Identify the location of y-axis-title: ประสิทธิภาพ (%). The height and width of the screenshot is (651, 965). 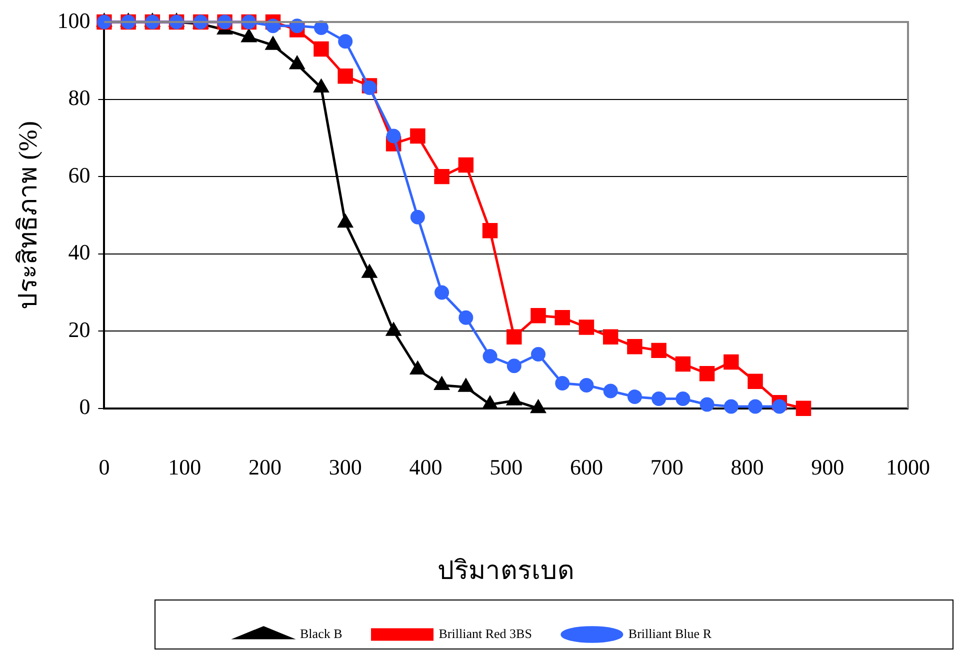
(27, 215).